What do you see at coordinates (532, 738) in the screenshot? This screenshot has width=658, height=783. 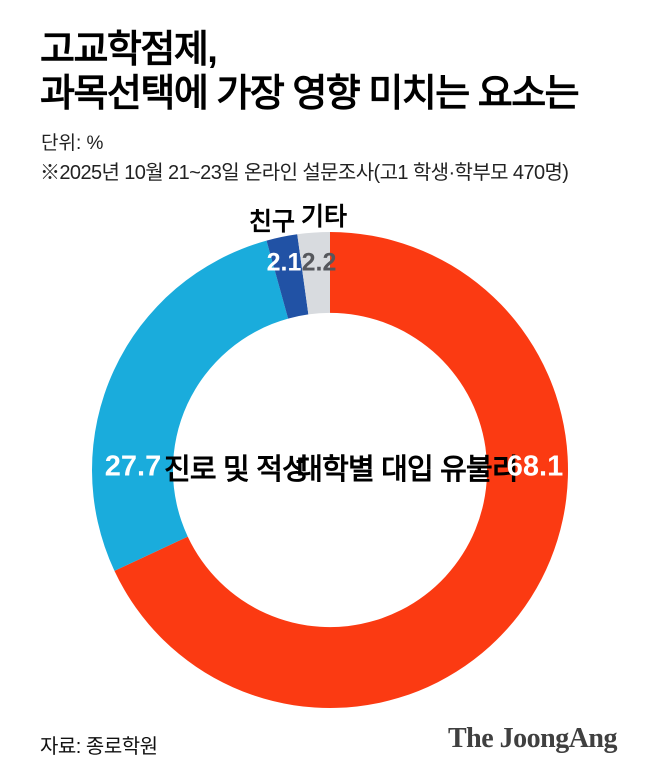 I see `joongang-logo: The JoongAng` at bounding box center [532, 738].